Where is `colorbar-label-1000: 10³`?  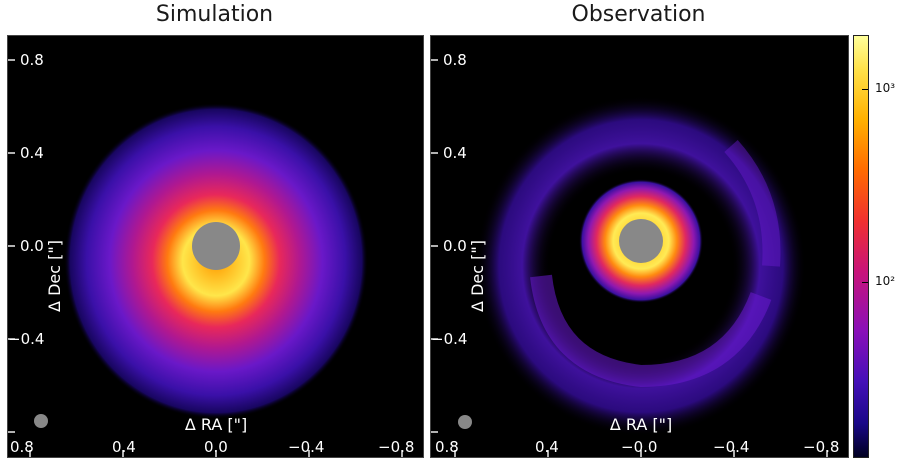 colorbar-label-1000: 10³ is located at coordinates (885, 88).